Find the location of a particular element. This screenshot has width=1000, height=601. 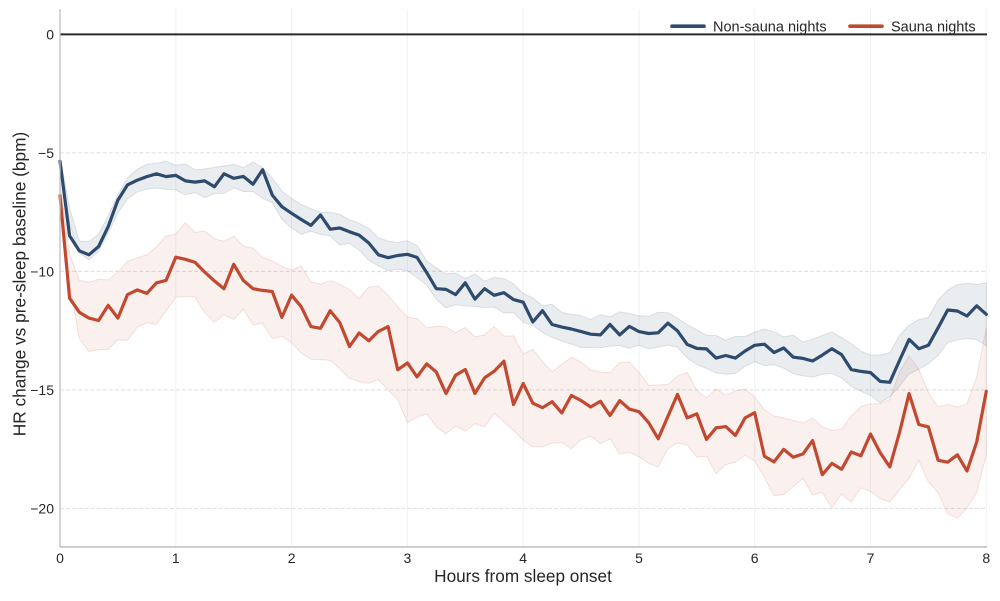

svg-text: 1 is located at coordinates (176, 558).